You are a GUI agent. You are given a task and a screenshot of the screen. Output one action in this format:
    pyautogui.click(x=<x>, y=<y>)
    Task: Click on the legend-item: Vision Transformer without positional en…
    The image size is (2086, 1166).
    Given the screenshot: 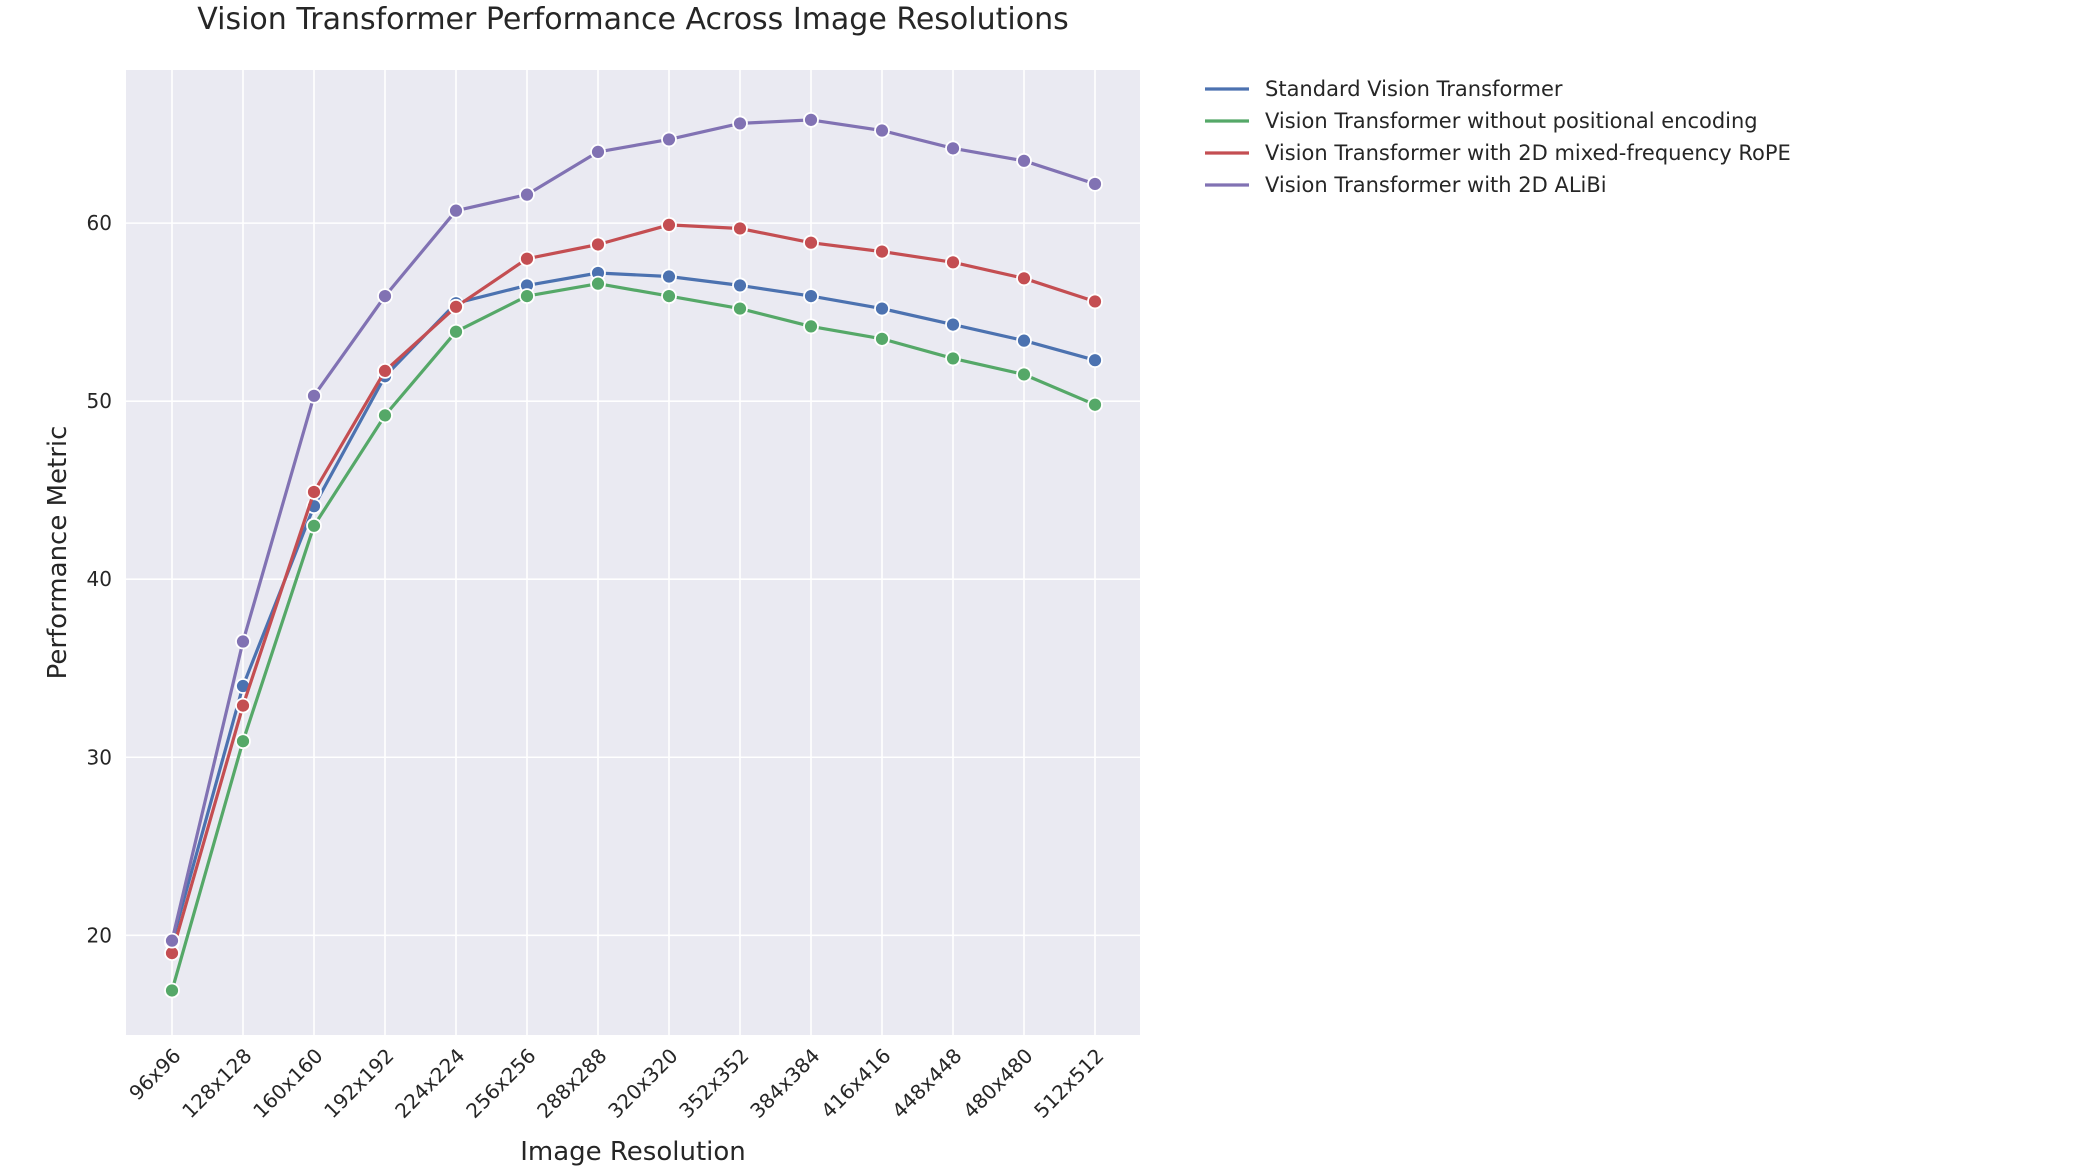 What is the action you would take?
    pyautogui.click(x=1481, y=121)
    